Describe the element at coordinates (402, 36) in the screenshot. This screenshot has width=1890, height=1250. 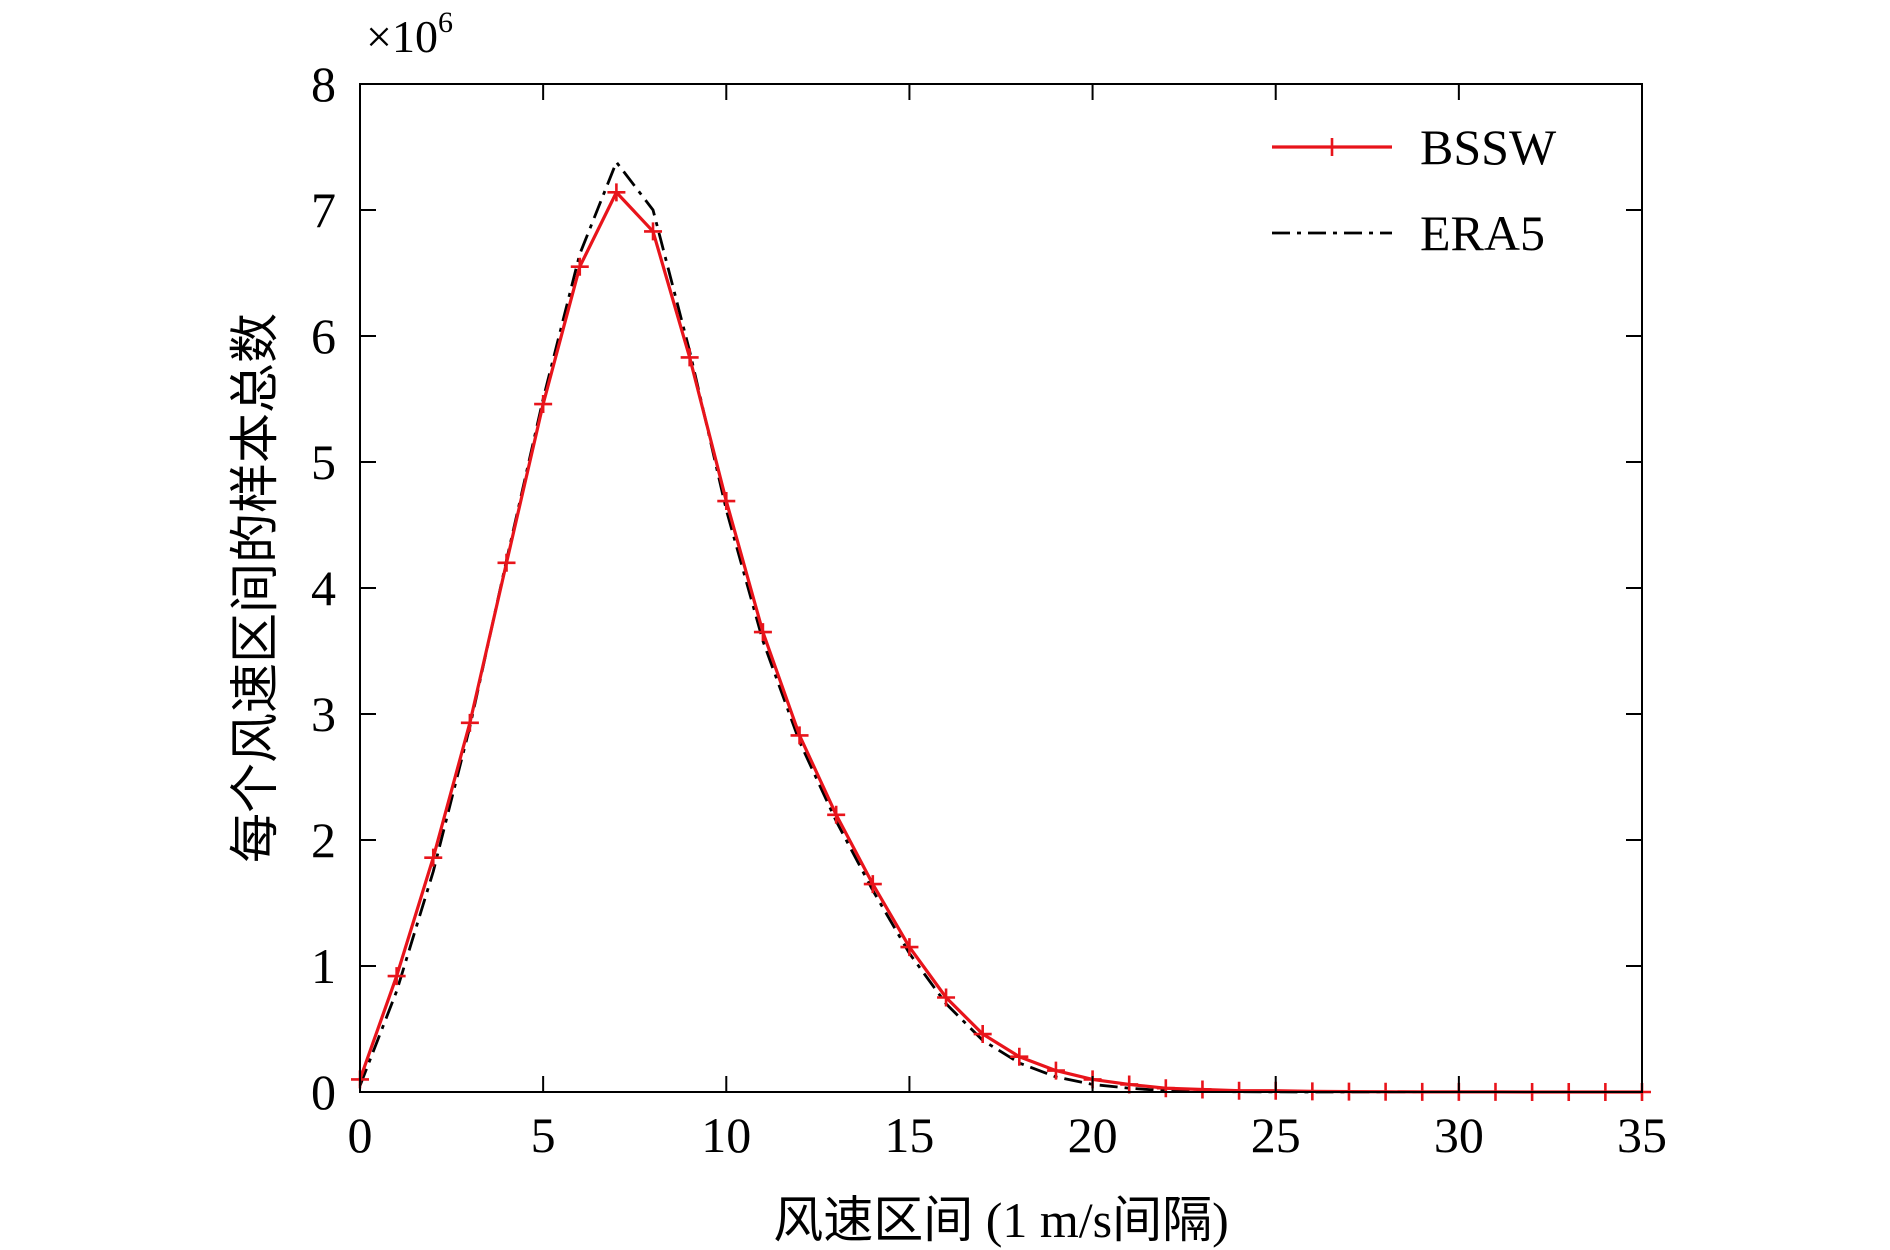
I see `y-multiplier-base: ×10` at that location.